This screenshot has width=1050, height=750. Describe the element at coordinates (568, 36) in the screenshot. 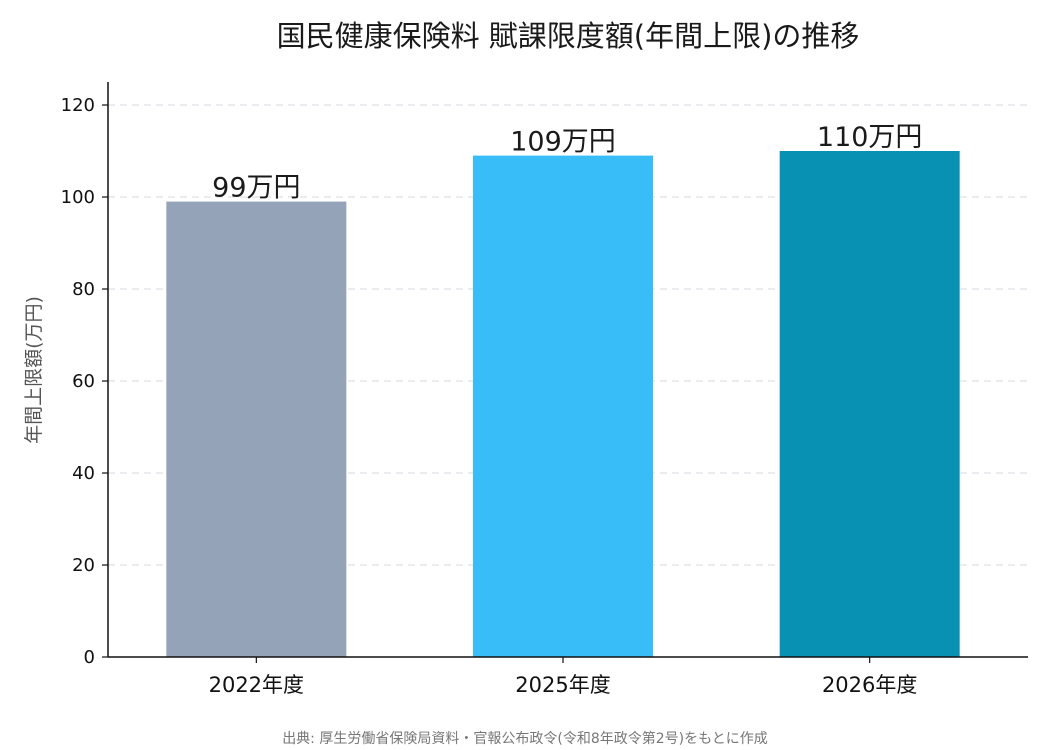

I see `chart-title: 国民健康保険料 賦課限度額(年間上限)の推移` at that location.